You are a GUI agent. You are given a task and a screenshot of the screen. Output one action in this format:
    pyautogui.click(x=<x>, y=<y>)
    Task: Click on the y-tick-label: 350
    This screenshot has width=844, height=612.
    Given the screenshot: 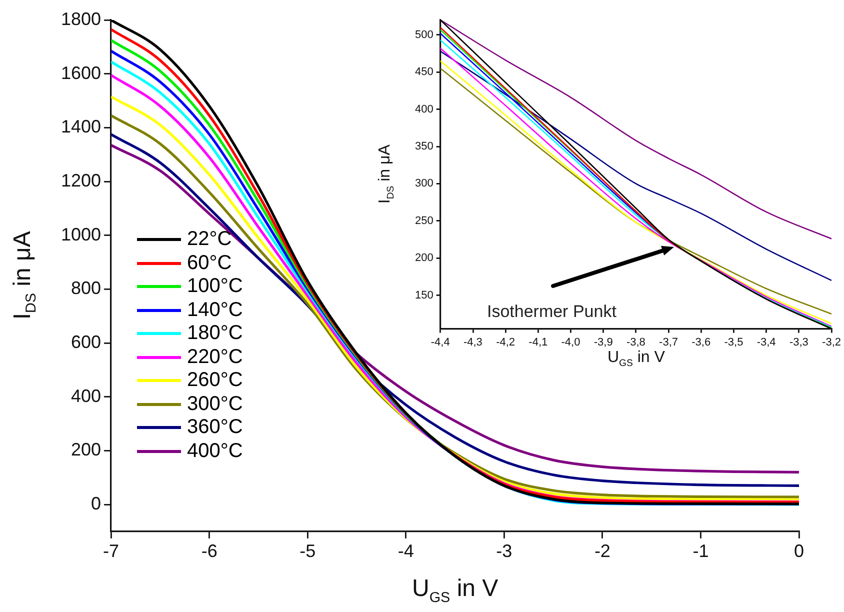 What is the action you would take?
    pyautogui.click(x=424, y=146)
    